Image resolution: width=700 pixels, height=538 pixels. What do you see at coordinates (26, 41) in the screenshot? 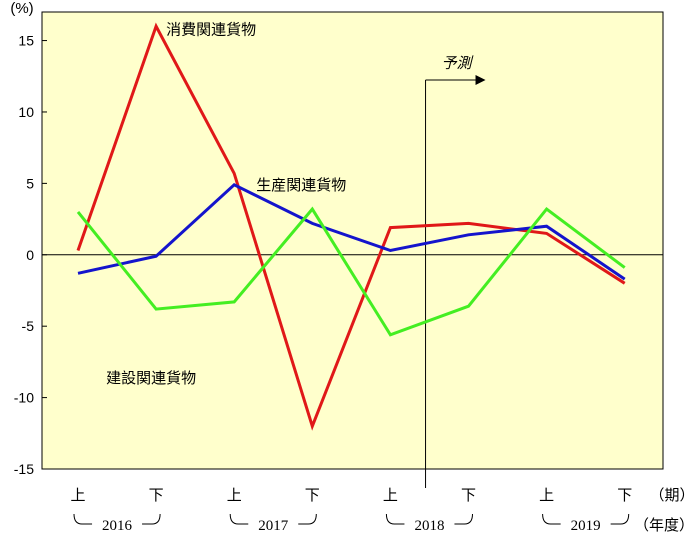
I see `y-tick-label: 15` at bounding box center [26, 41].